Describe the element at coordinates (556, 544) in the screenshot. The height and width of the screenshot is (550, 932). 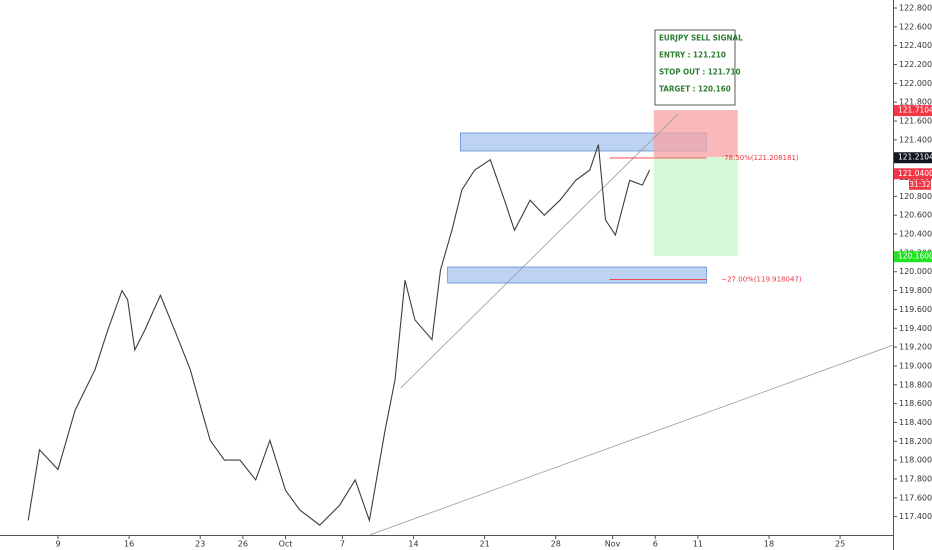
I see `x-tick-label: 28` at that location.